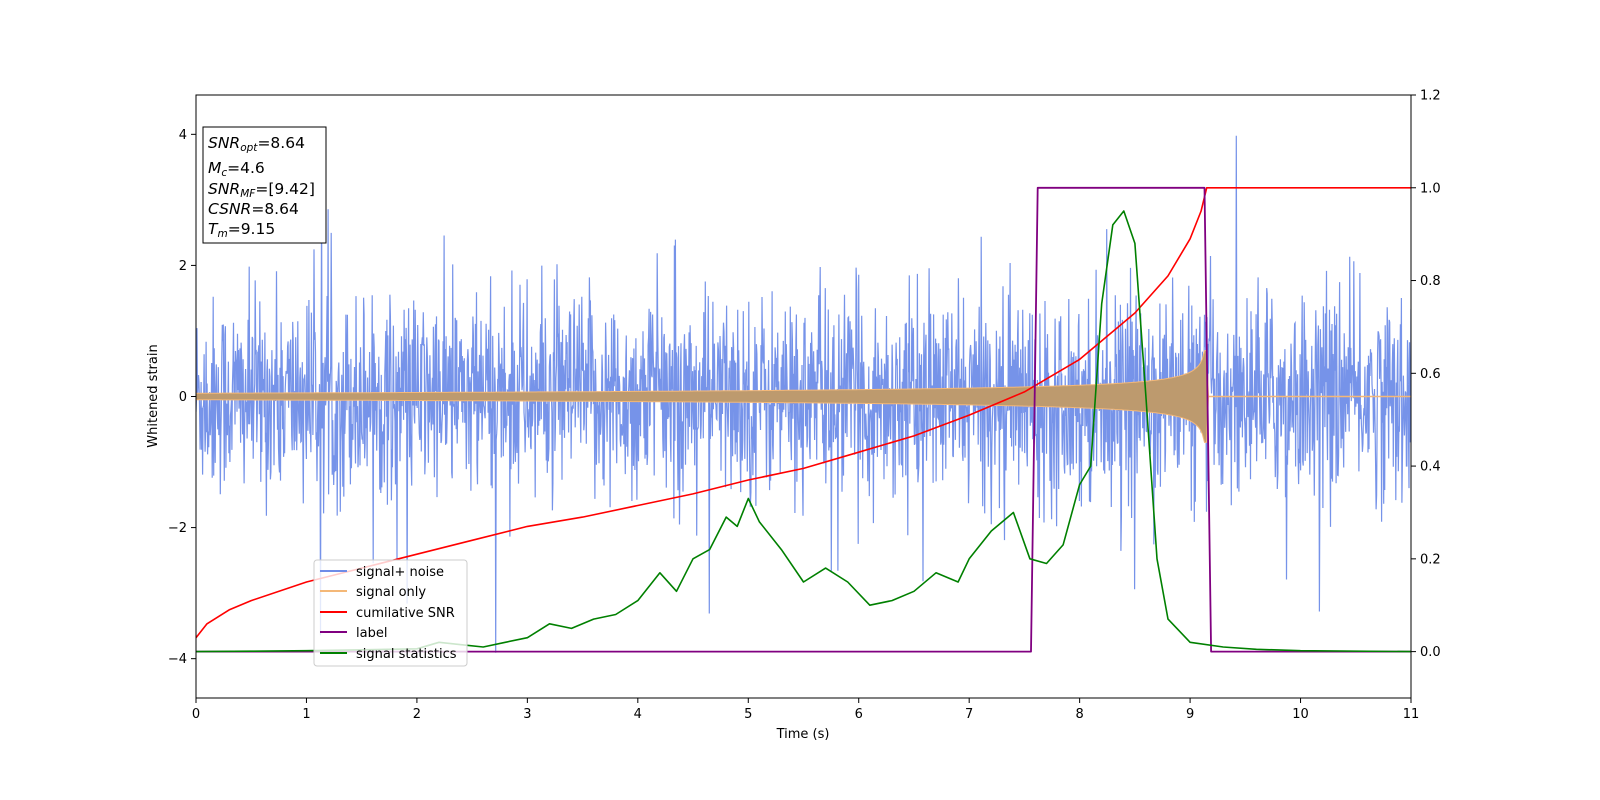  I want to click on x-tick: 5, so click(748, 710).